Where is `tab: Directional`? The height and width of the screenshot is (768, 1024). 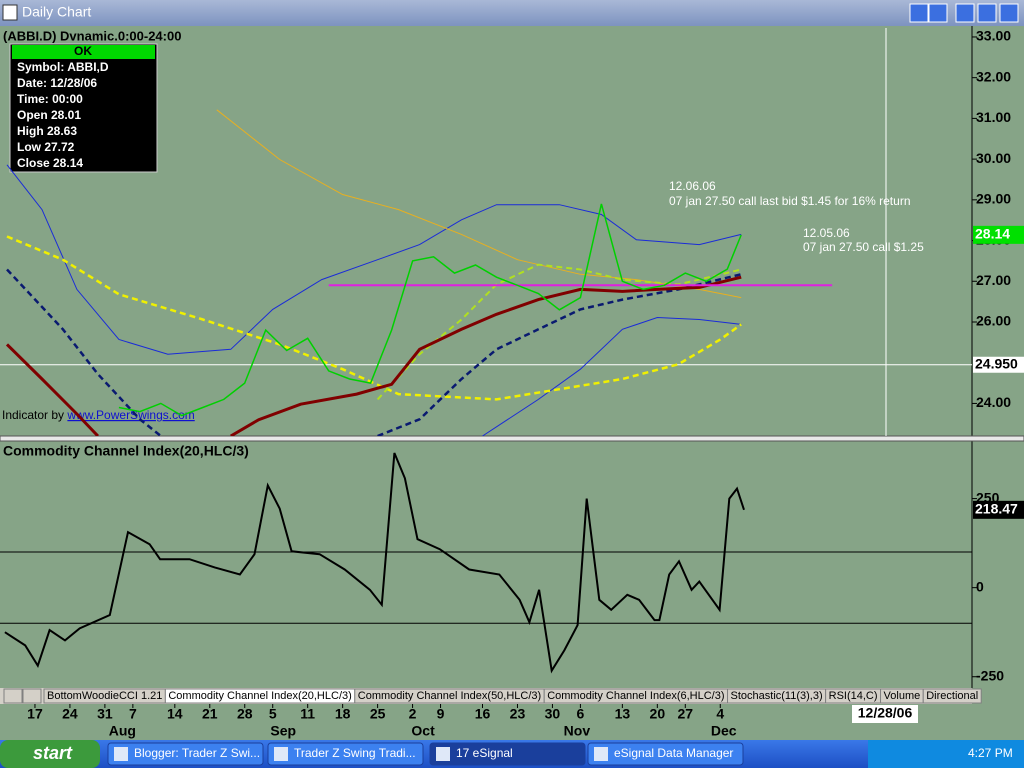 tab: Directional is located at coordinates (952, 696).